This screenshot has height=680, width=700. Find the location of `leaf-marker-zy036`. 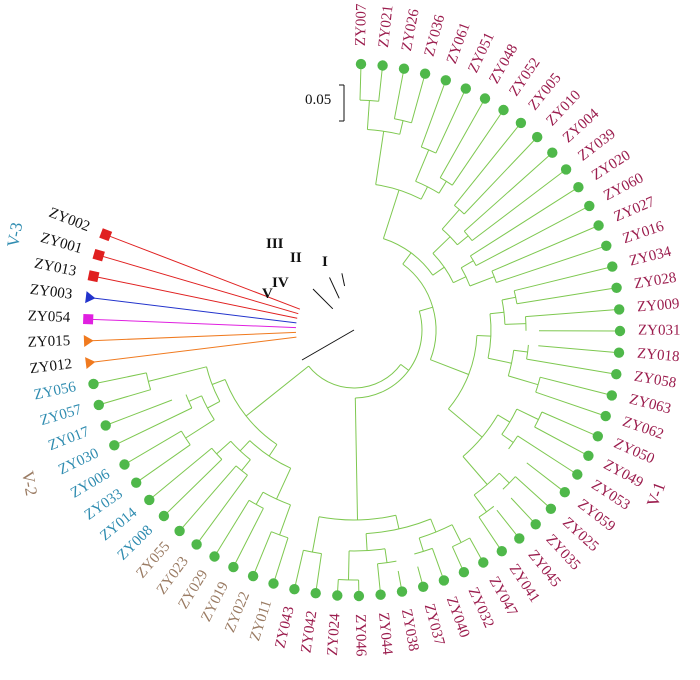

leaf-marker-zy036 is located at coordinates (425, 73).